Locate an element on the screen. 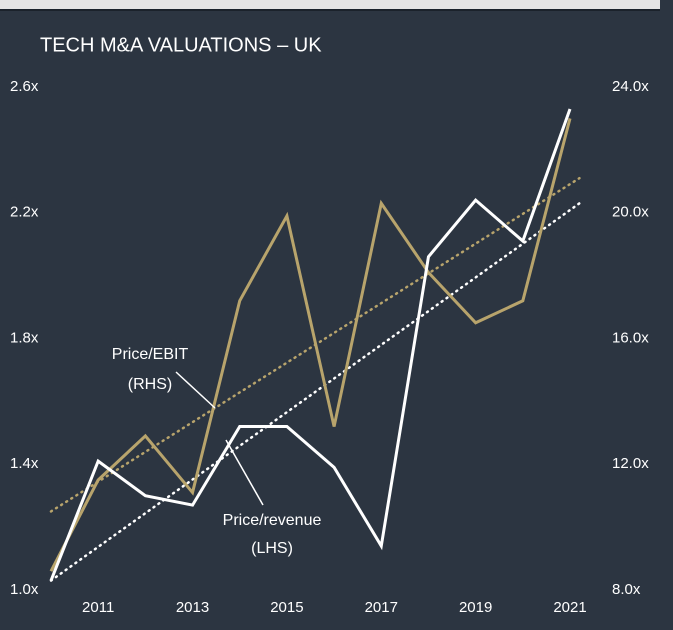 Image resolution: width=673 pixels, height=630 pixels. top-strip is located at coordinates (330, 5).